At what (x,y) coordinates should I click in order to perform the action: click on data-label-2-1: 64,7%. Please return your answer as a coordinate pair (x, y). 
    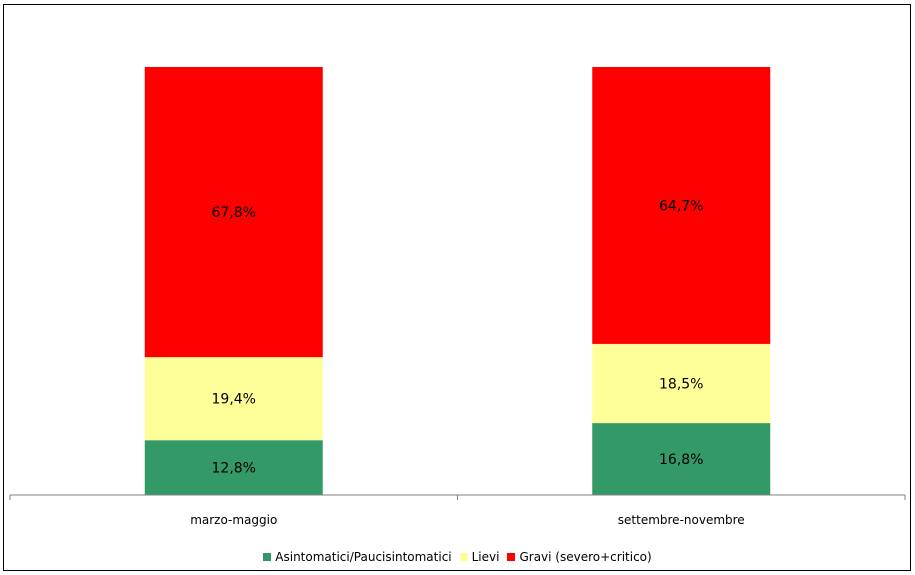
    Looking at the image, I should click on (681, 206).